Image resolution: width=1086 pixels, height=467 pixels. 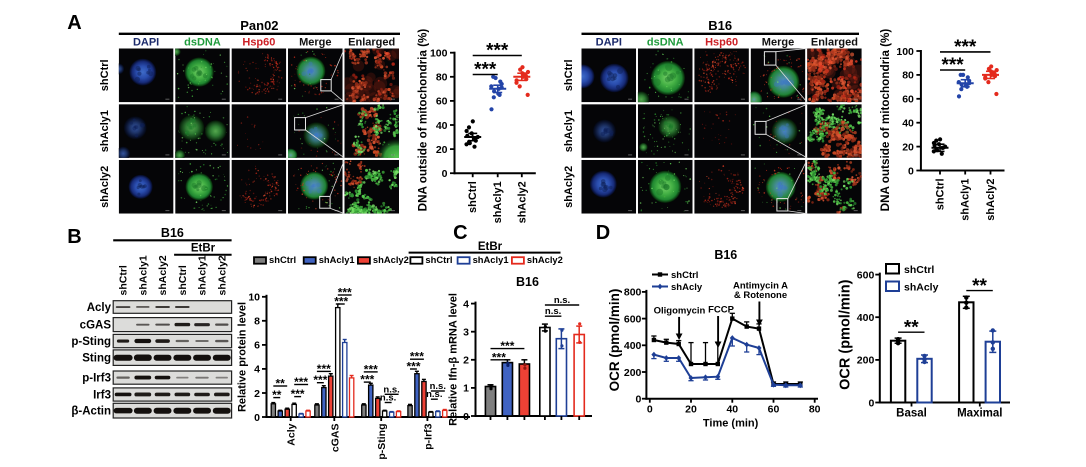 I want to click on svg-text: 6, so click(x=257, y=346).